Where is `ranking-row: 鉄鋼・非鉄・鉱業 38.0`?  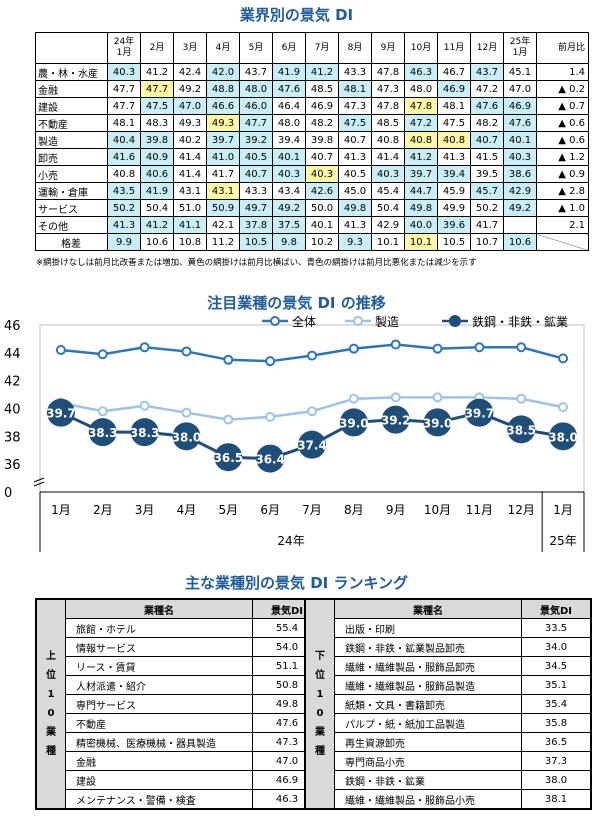 ranking-row: 鉄鋼・非鉄・鉱業 38.0 is located at coordinates (448, 780).